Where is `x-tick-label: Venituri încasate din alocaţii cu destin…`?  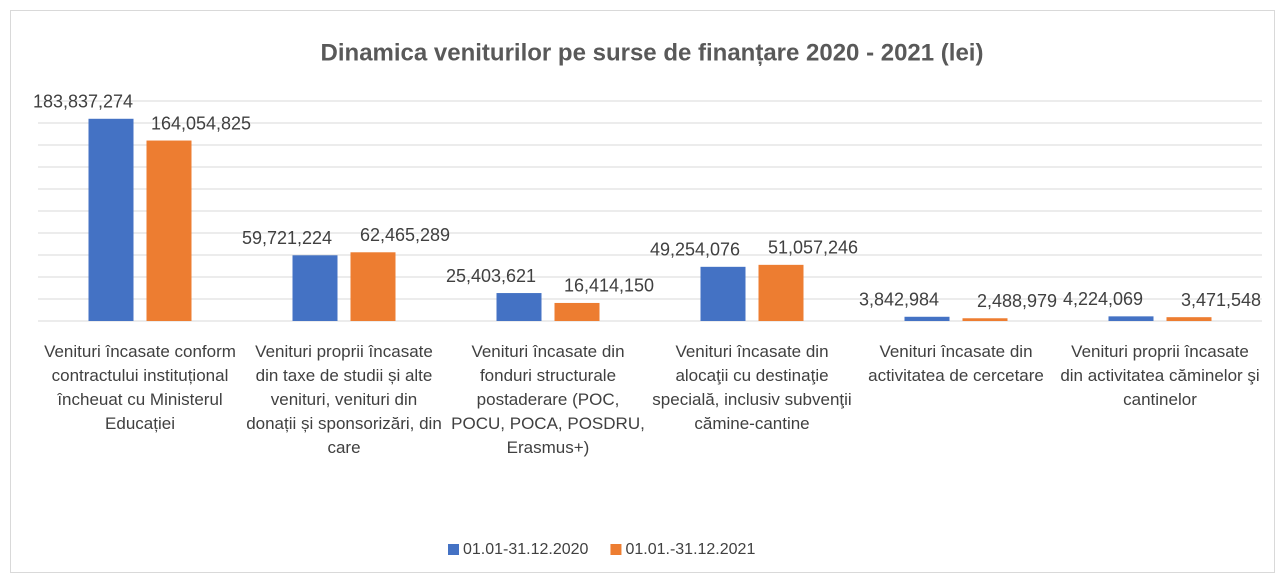 x-tick-label: Venituri încasate din alocaţii cu destin… is located at coordinates (752, 387).